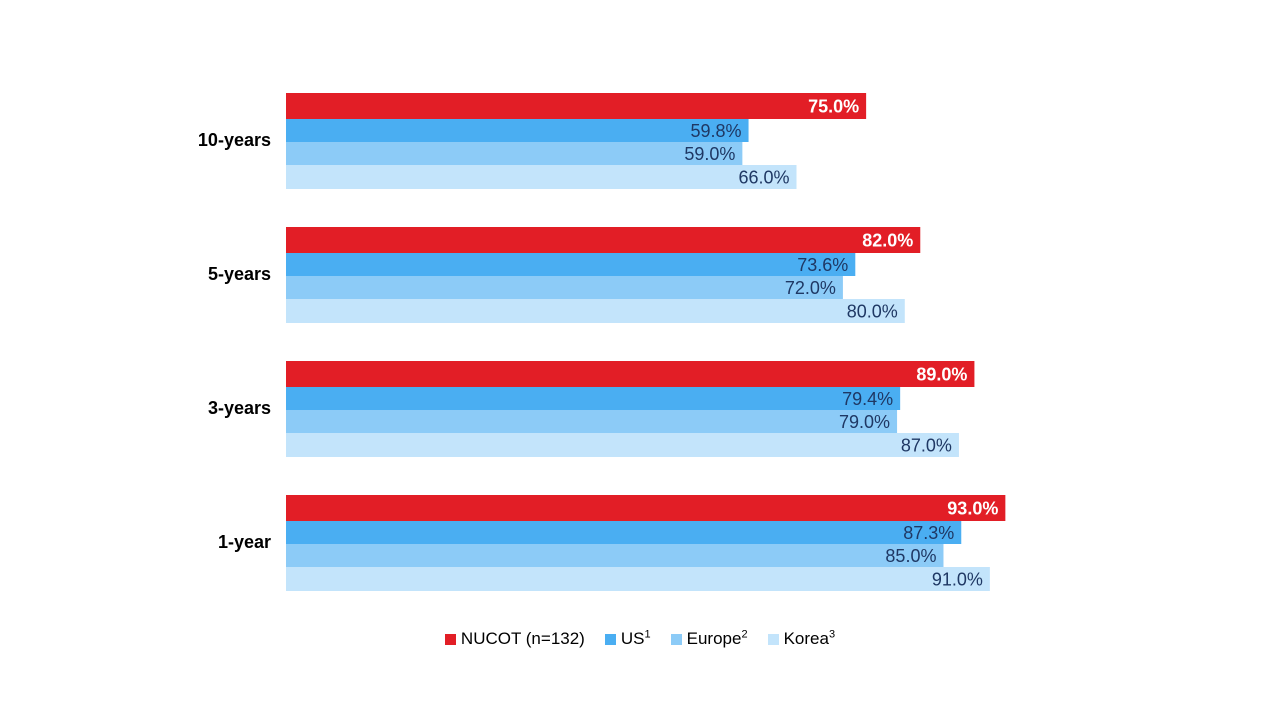 This screenshot has width=1280, height=725. I want to click on data-label: 87.3%, so click(928, 533).